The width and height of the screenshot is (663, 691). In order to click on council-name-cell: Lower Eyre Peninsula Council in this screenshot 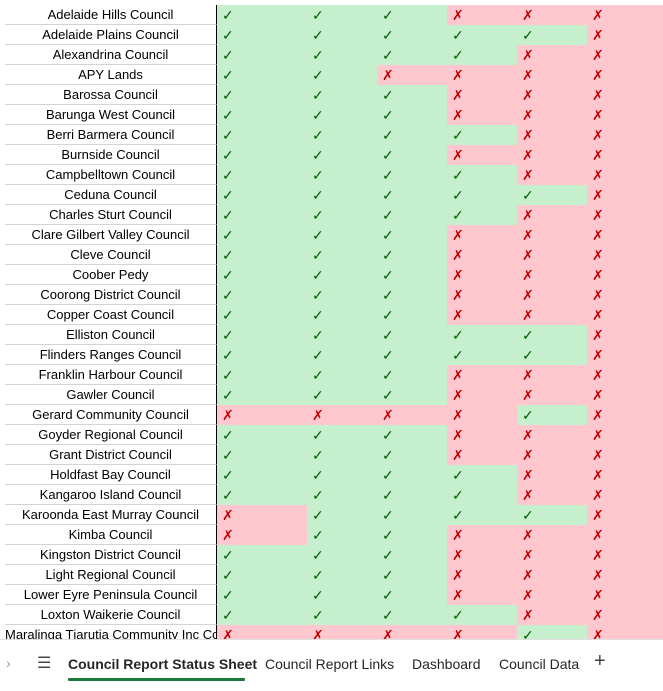, I will do `click(111, 595)`.